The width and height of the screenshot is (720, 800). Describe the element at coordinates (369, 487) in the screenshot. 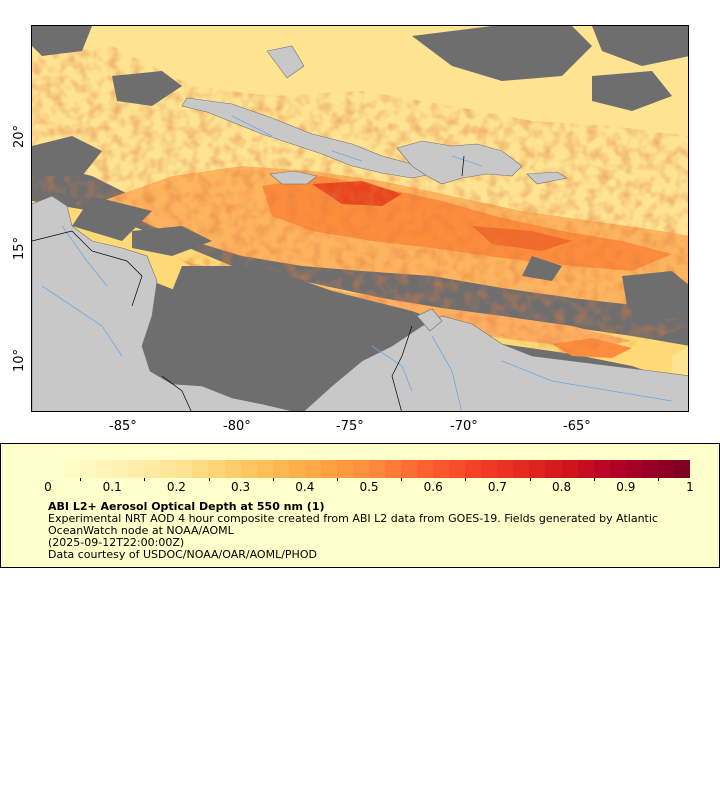

I see `colorbar-tick-label: 0.5` at that location.